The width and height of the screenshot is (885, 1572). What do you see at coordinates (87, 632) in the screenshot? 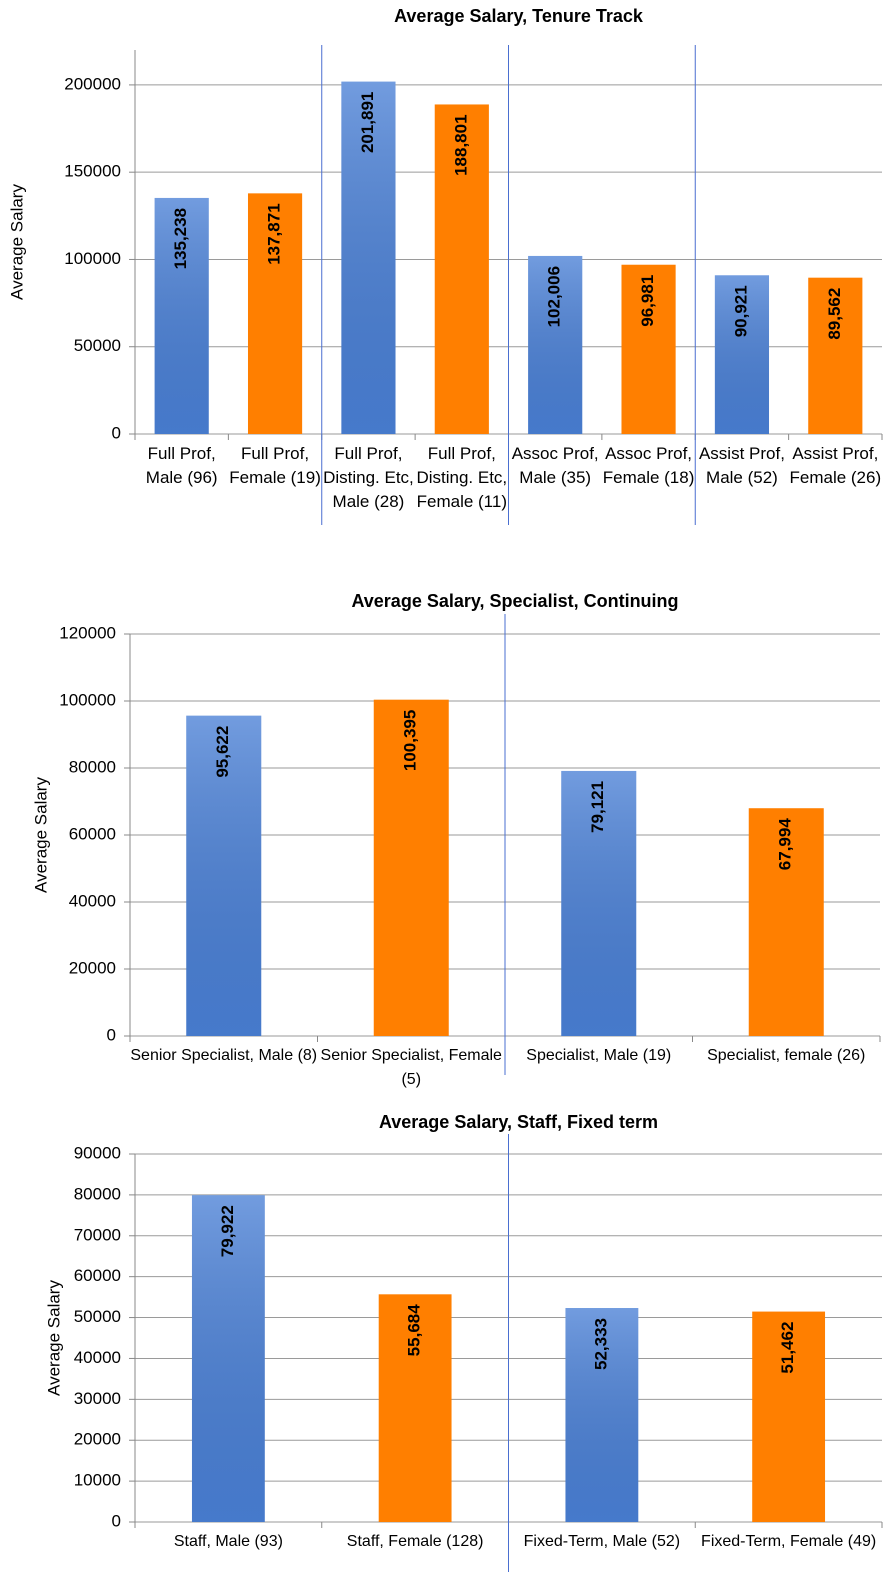
I see `y-tick-label: 120000` at bounding box center [87, 632].